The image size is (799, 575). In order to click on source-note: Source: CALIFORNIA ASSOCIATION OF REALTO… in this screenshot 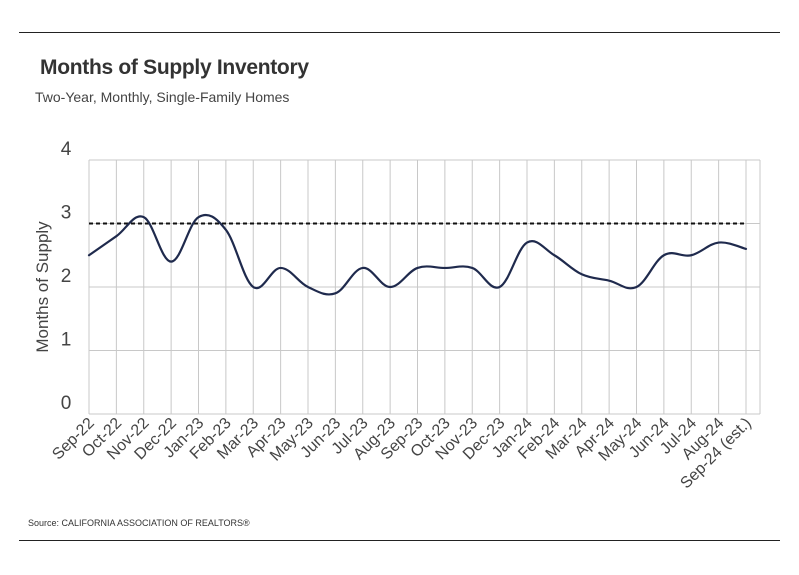, I will do `click(139, 523)`.